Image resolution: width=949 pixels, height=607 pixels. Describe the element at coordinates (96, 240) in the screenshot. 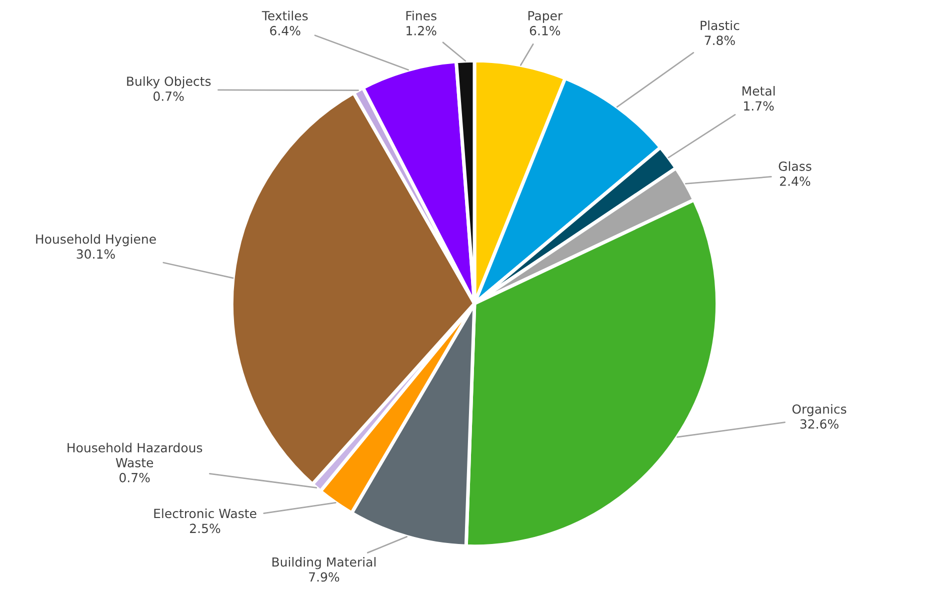

I see `slice-label: Household Hygiene` at that location.